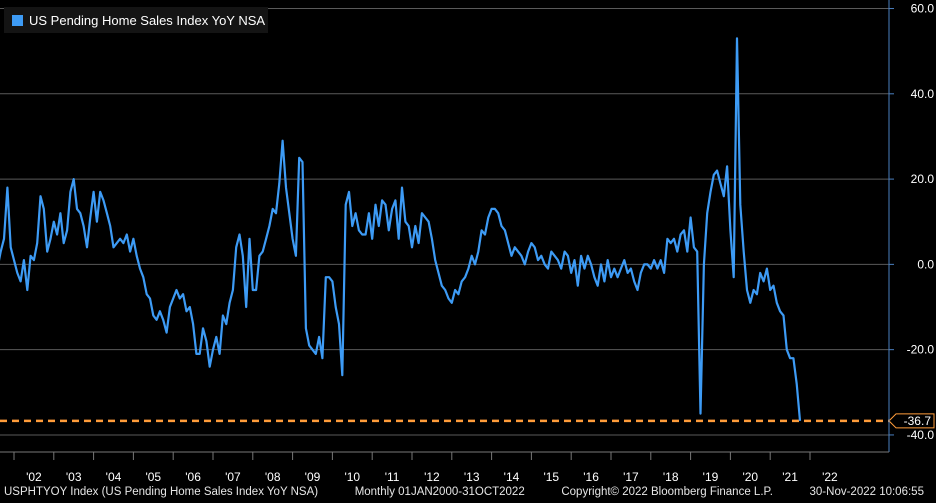 This screenshot has height=503, width=936. I want to click on x-tick-label: '21, so click(790, 477).